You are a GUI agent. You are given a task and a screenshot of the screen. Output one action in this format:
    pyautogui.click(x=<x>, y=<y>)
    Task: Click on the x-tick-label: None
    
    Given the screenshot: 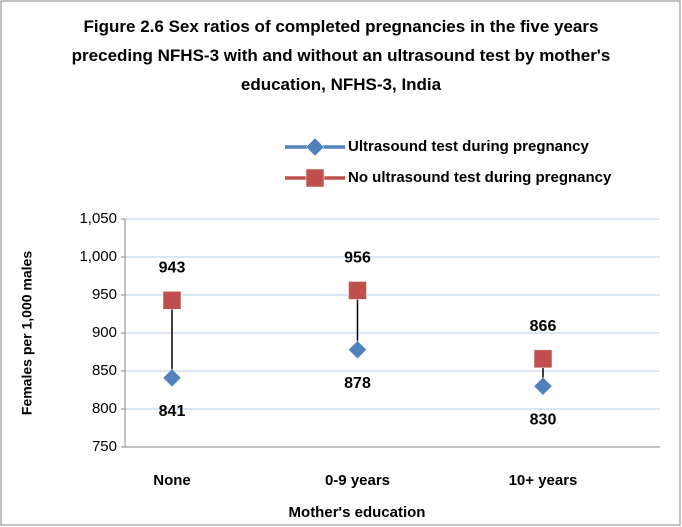 What is the action you would take?
    pyautogui.click(x=172, y=480)
    